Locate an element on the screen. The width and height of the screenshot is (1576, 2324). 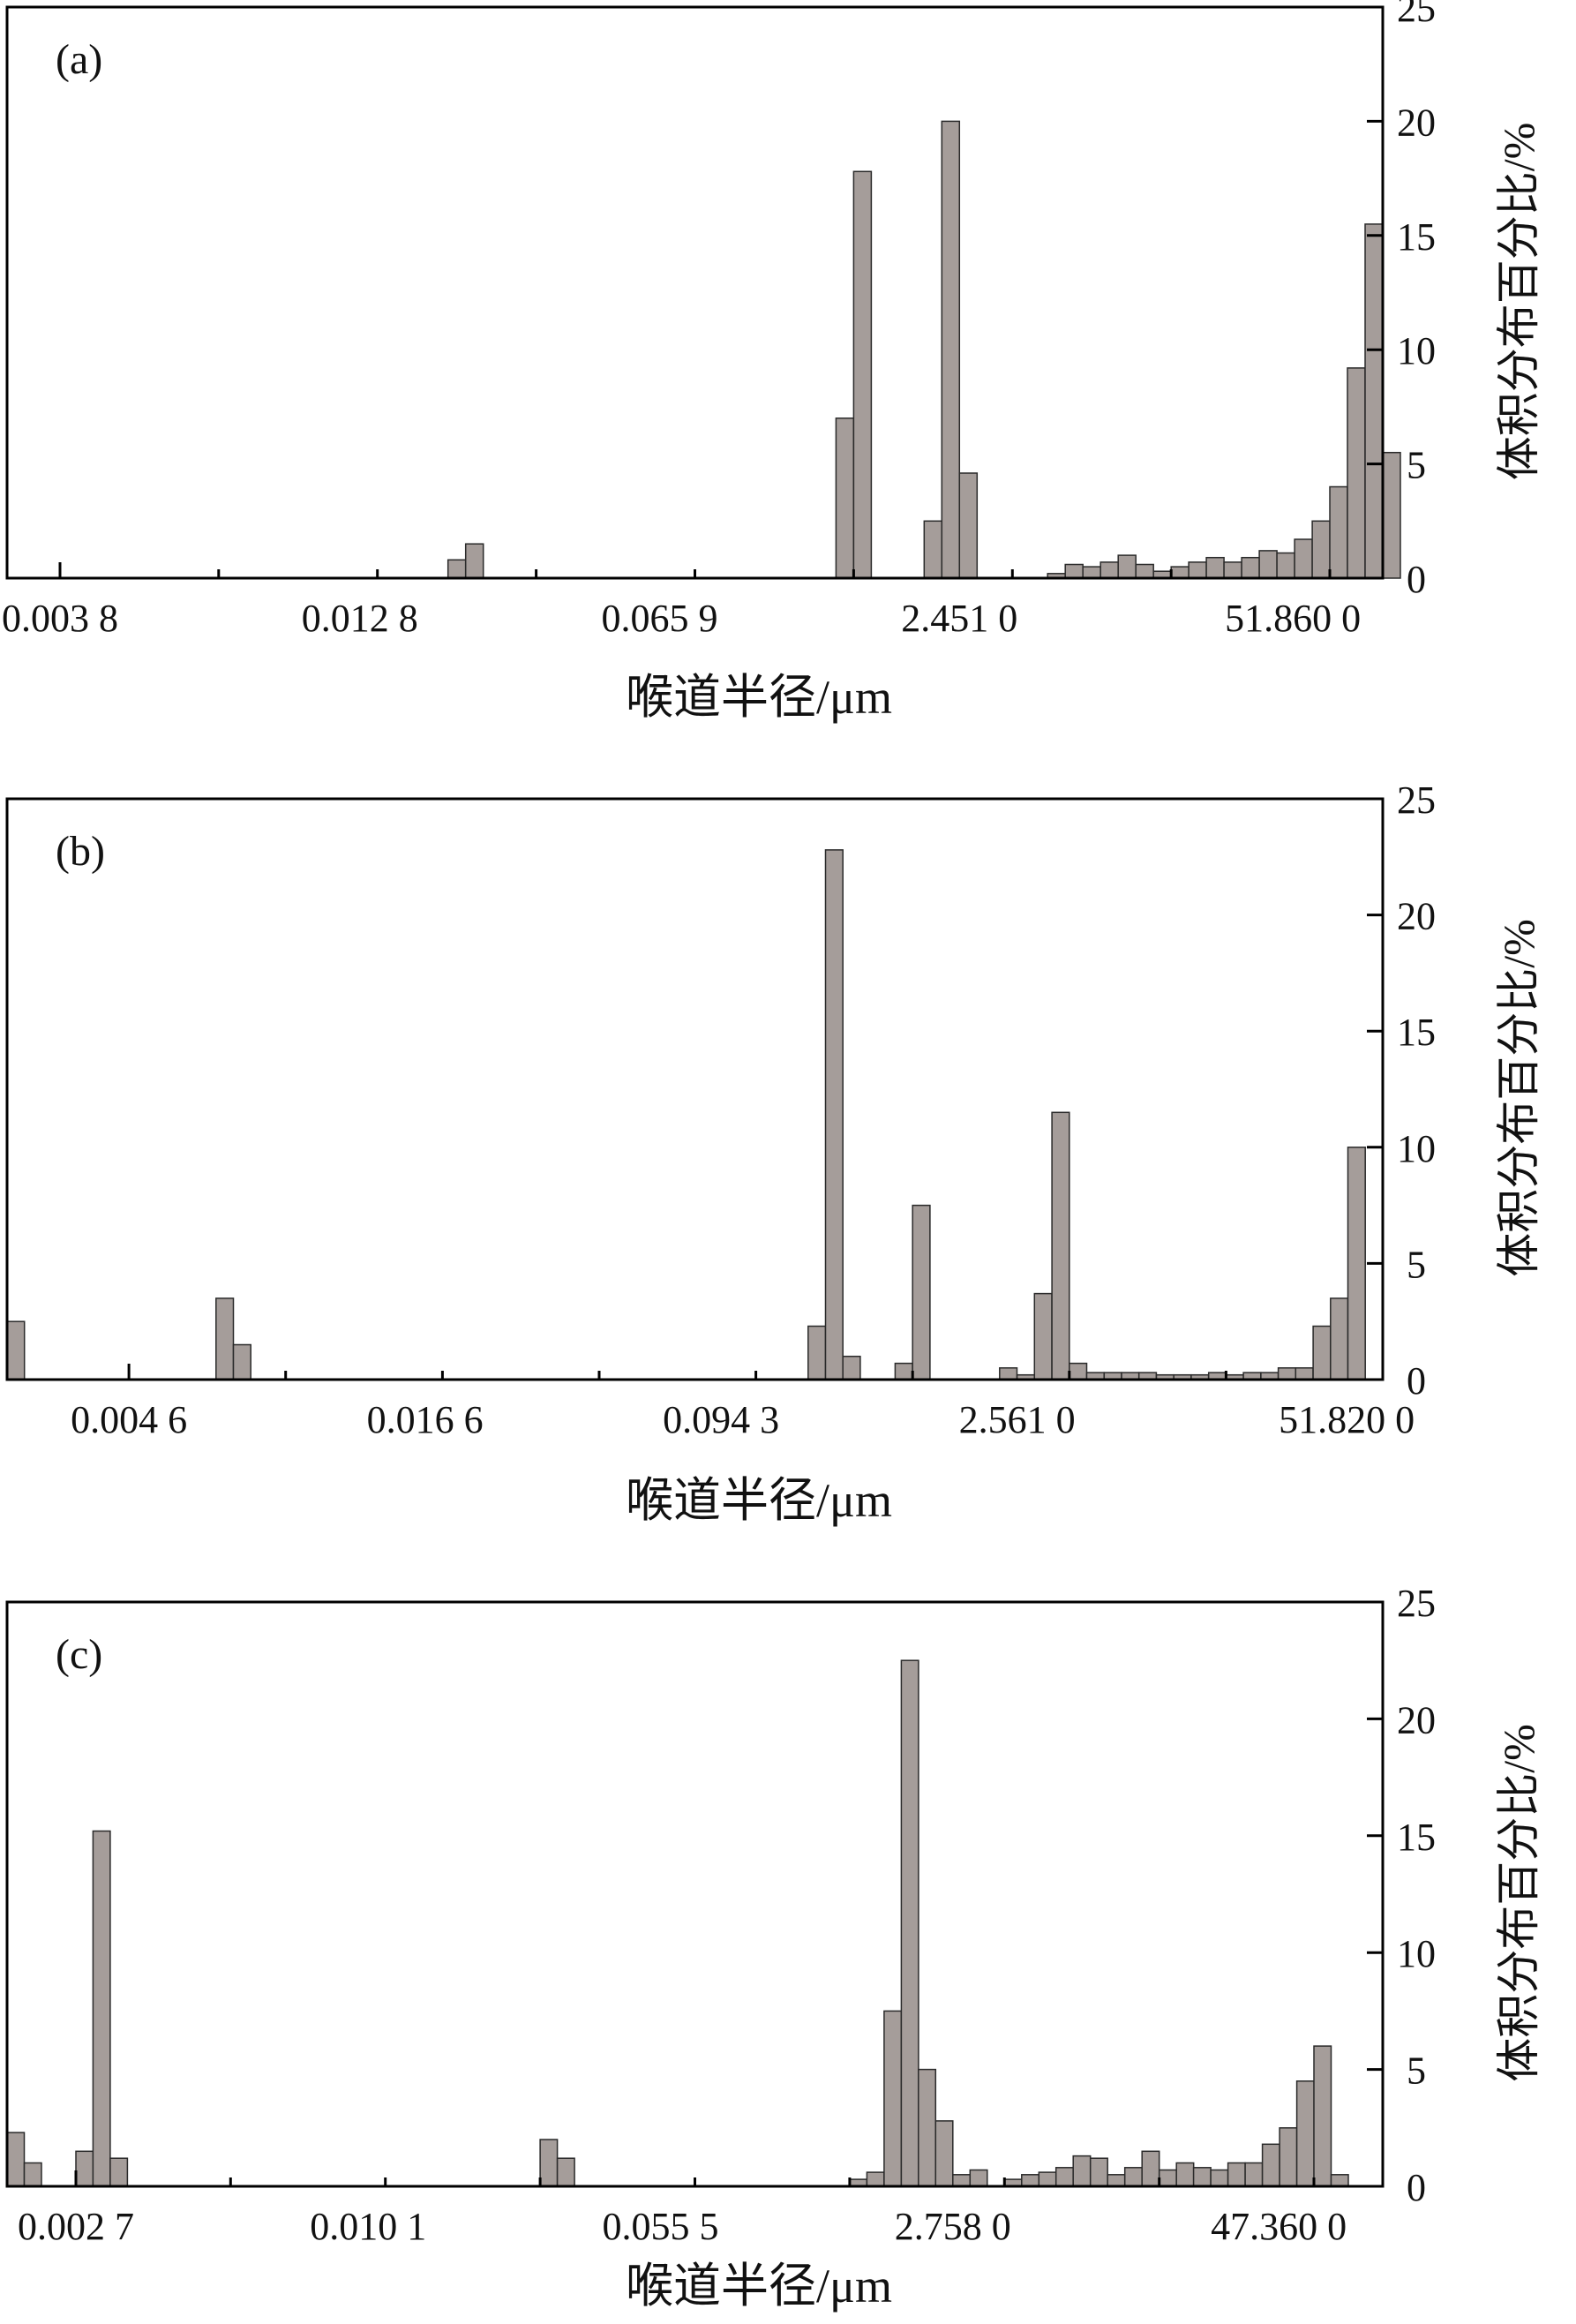
panel-label: (b) is located at coordinates (80, 851).